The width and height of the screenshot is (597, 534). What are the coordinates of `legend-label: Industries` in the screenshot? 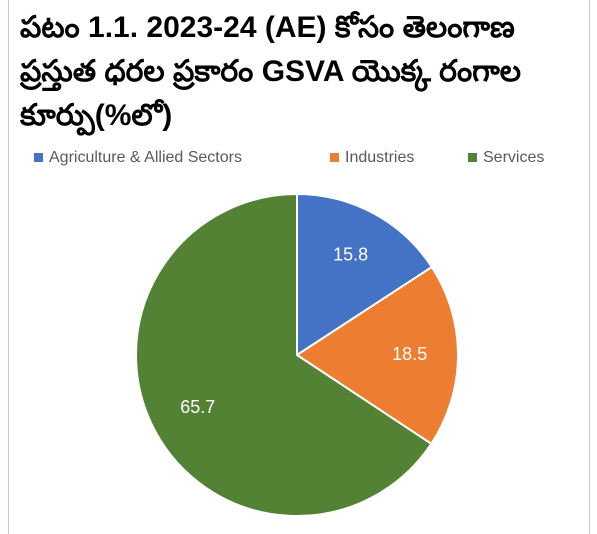 It's located at (379, 157).